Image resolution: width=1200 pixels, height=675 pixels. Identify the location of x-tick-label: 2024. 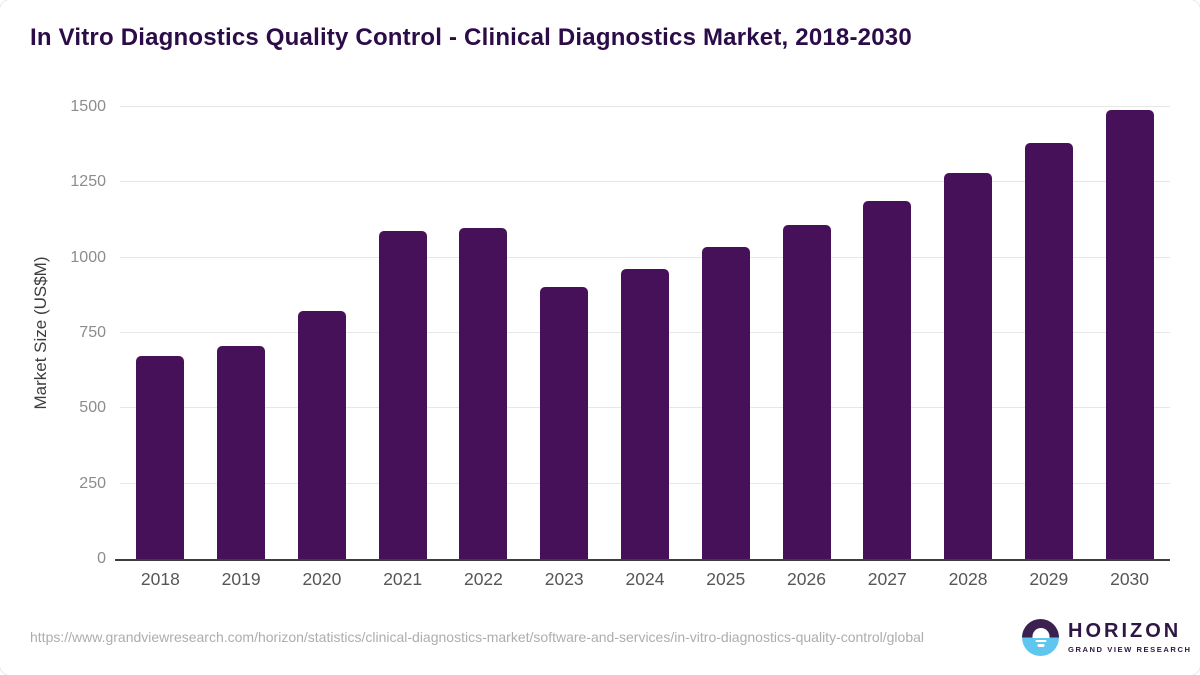
(645, 579).